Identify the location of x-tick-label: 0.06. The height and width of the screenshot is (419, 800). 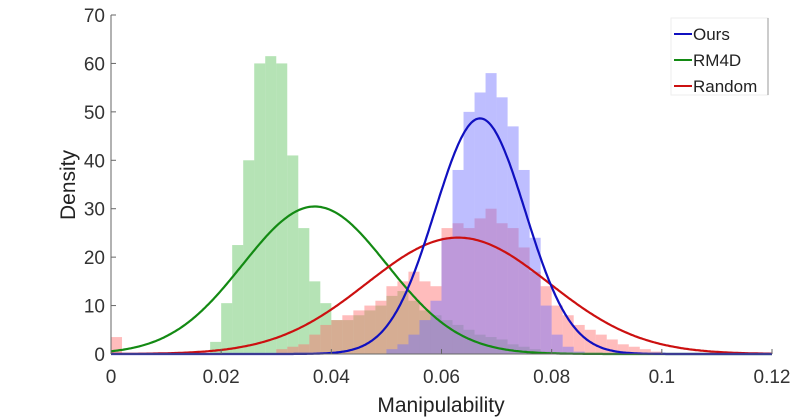
(441, 377).